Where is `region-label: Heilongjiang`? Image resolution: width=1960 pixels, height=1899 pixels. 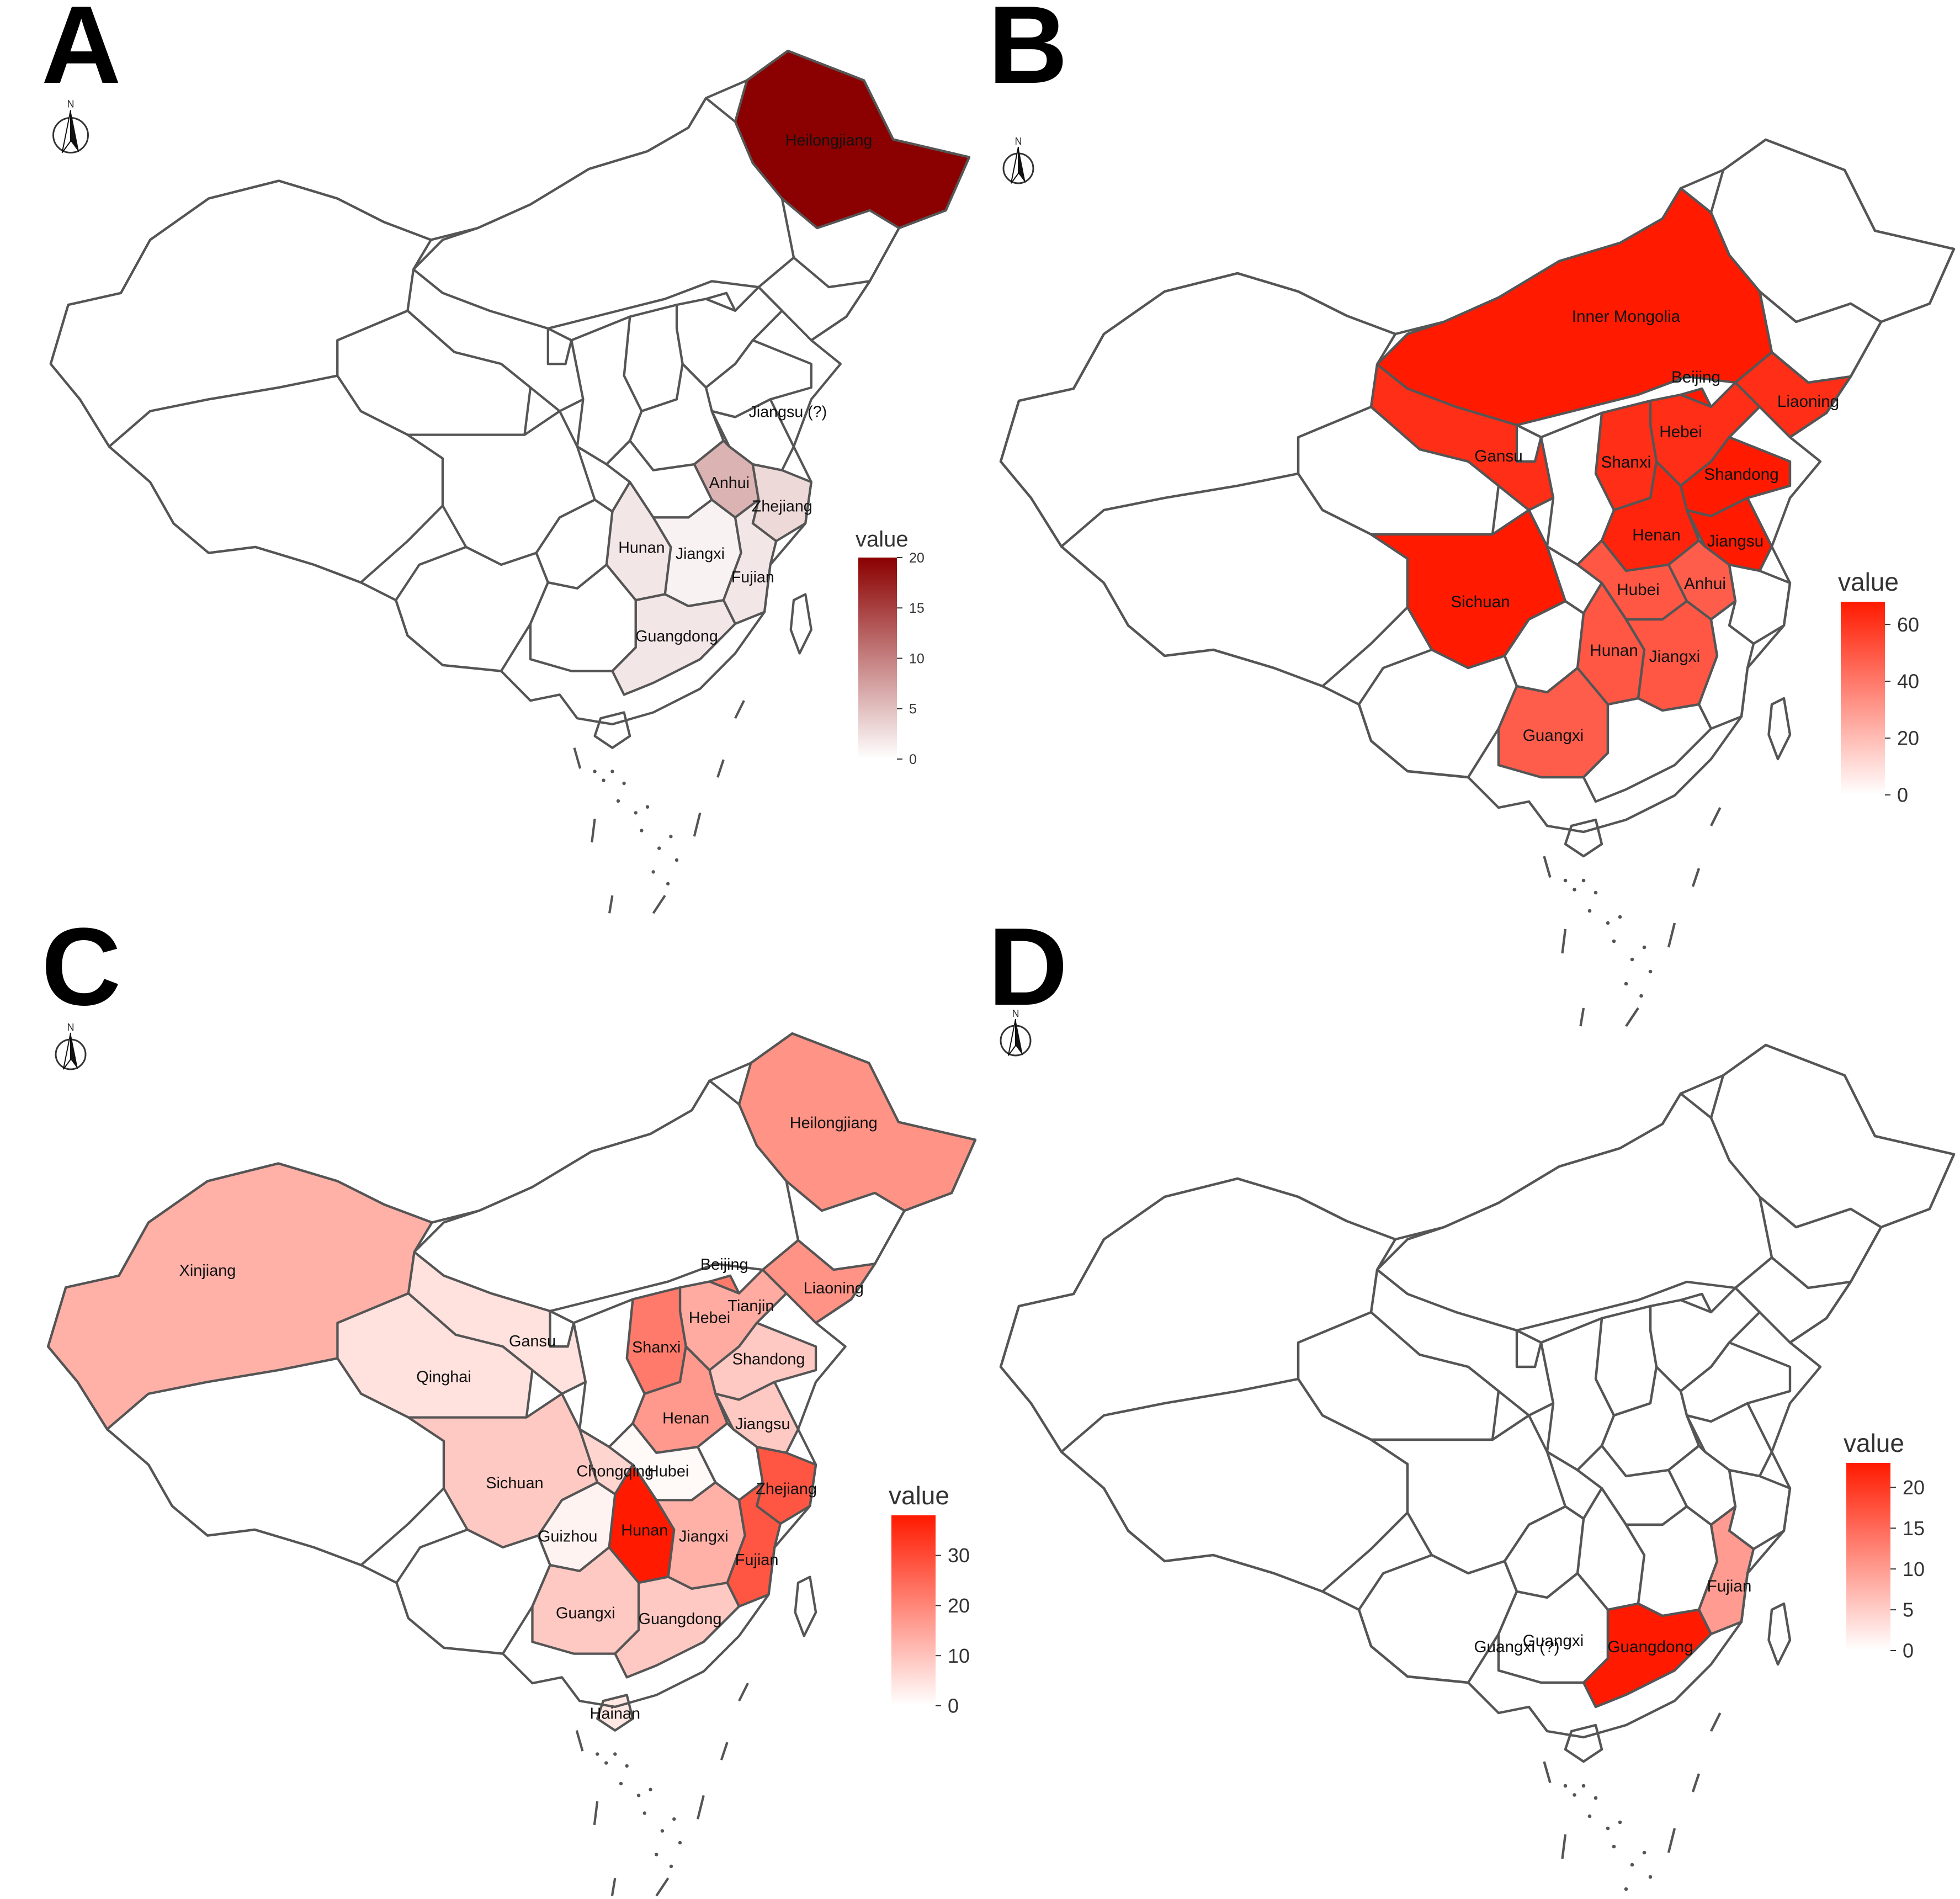
region-label: Heilongjiang is located at coordinates (829, 140).